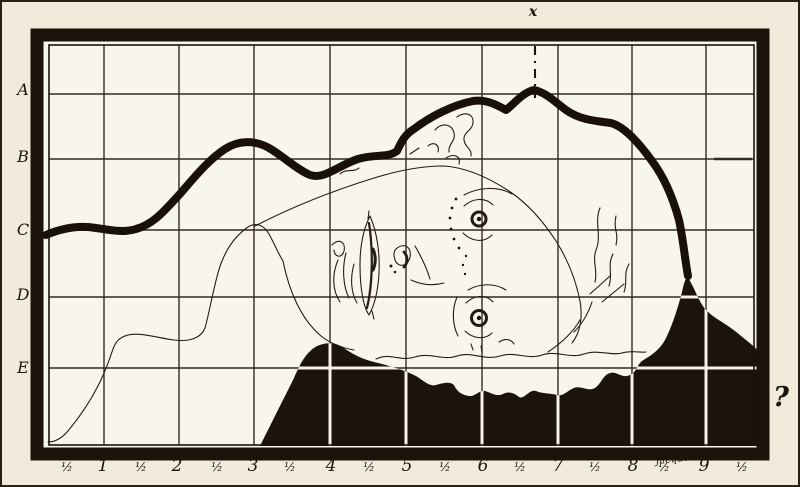  I want to click on hair-strand, so click(165, 333).